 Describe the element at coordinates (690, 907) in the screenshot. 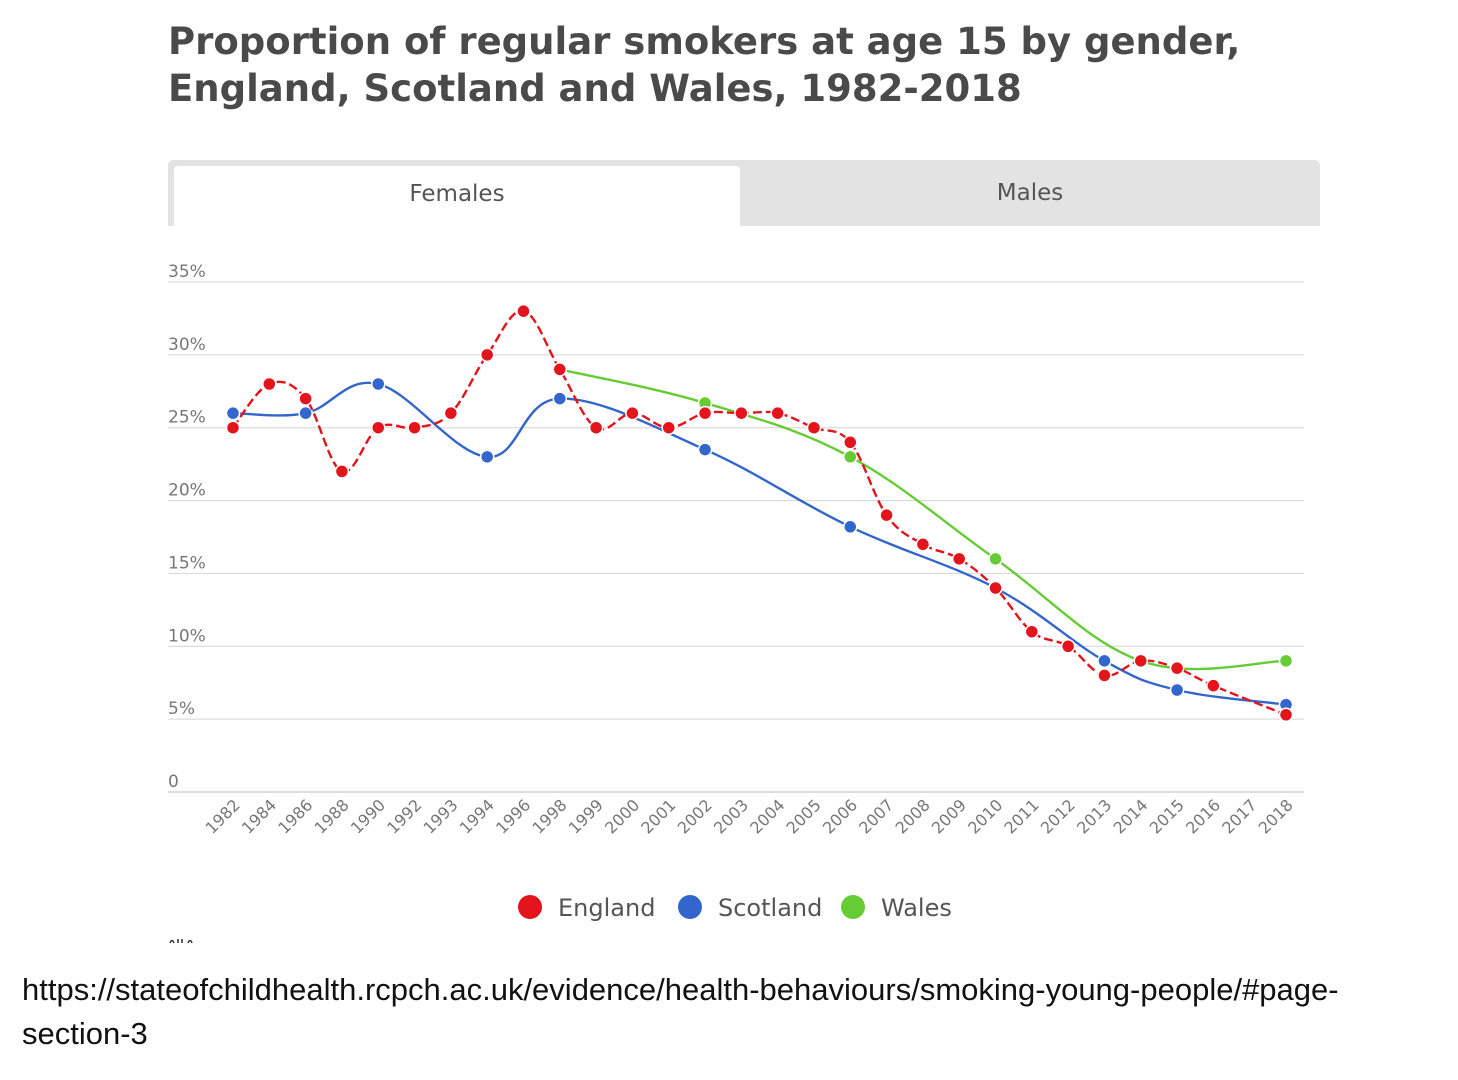

I see `legend-marker-scotland` at that location.